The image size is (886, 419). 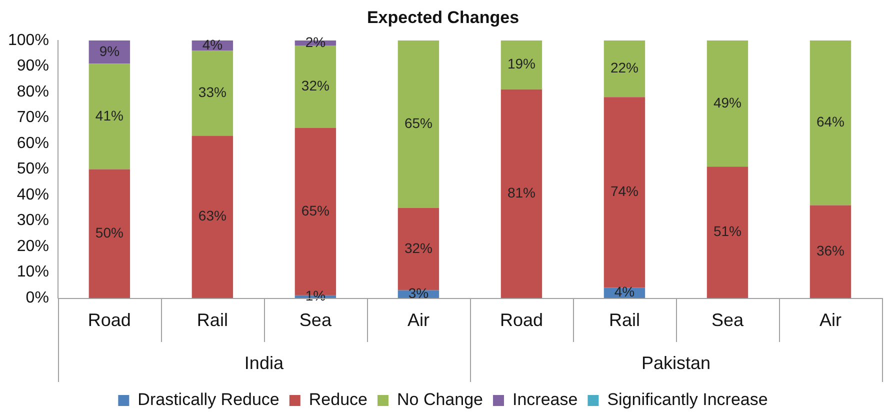 I want to click on chart-title: Expected Changes, so click(x=443, y=17).